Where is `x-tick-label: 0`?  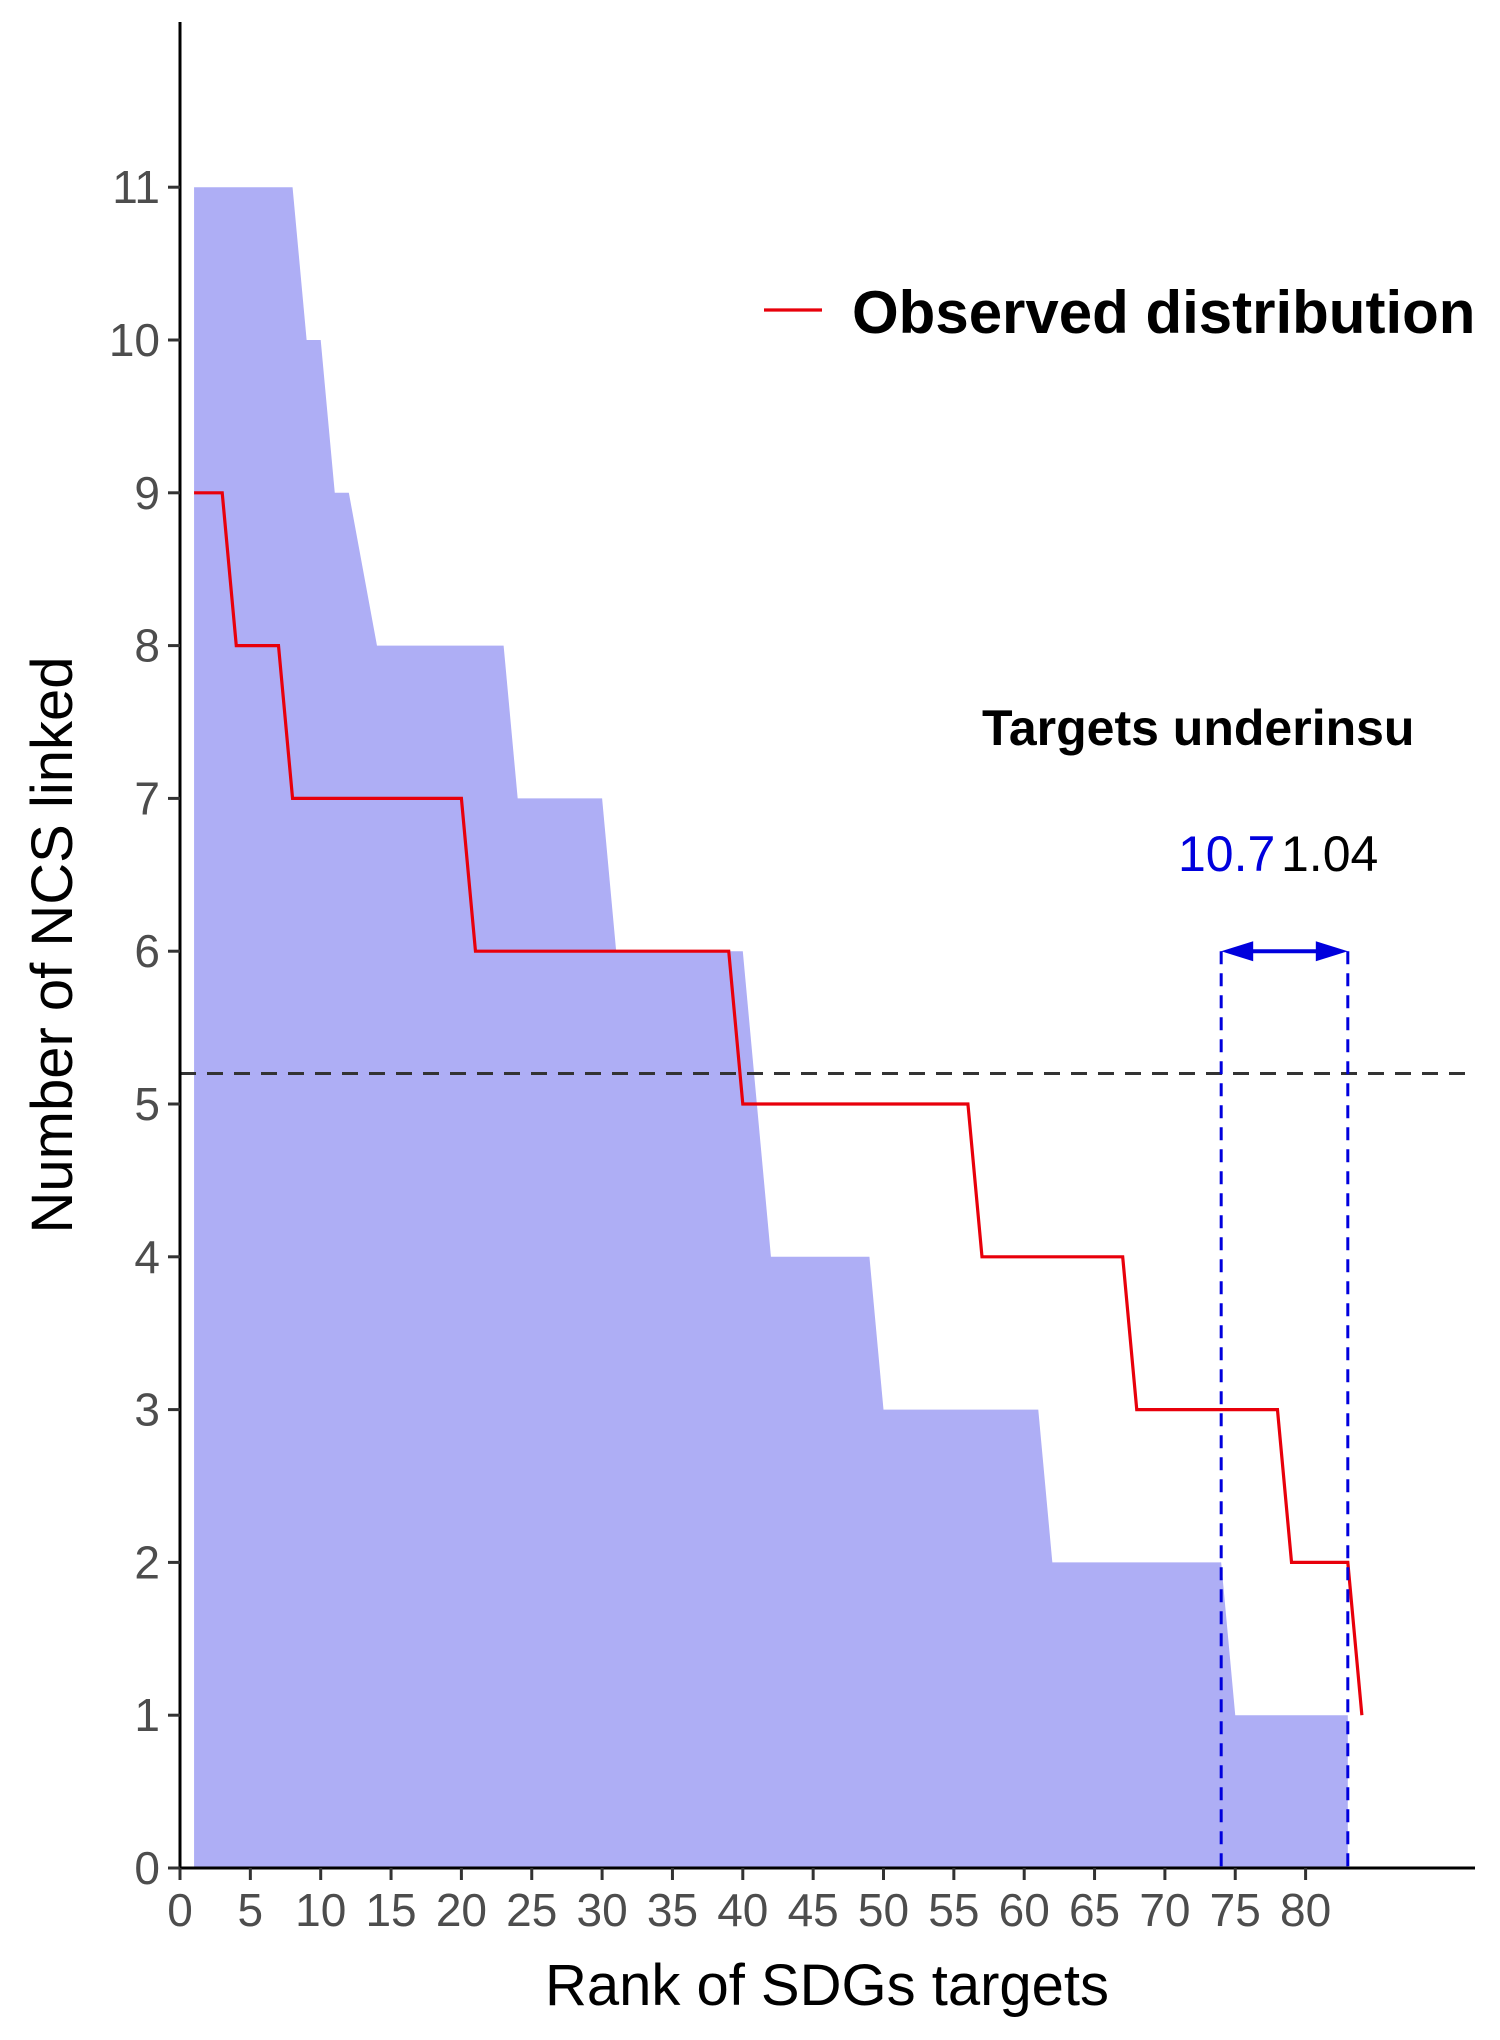 x-tick-label: 0 is located at coordinates (180, 1910).